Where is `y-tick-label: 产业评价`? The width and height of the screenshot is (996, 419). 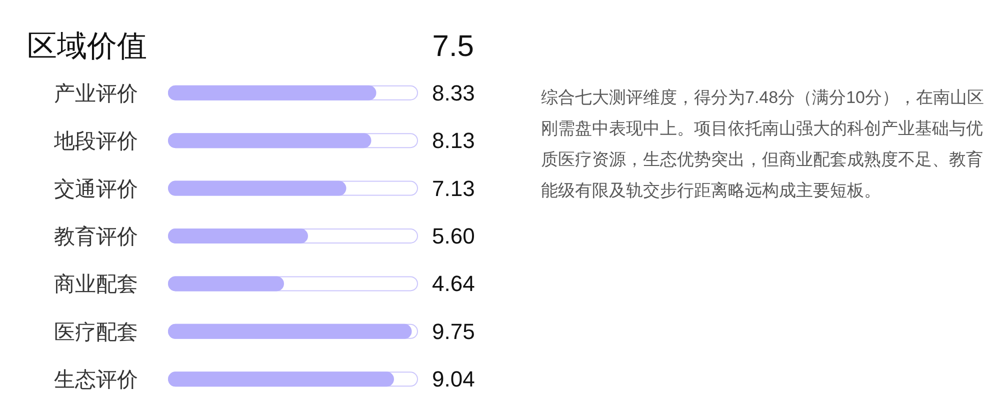 y-tick-label: 产业评价 is located at coordinates (96, 94).